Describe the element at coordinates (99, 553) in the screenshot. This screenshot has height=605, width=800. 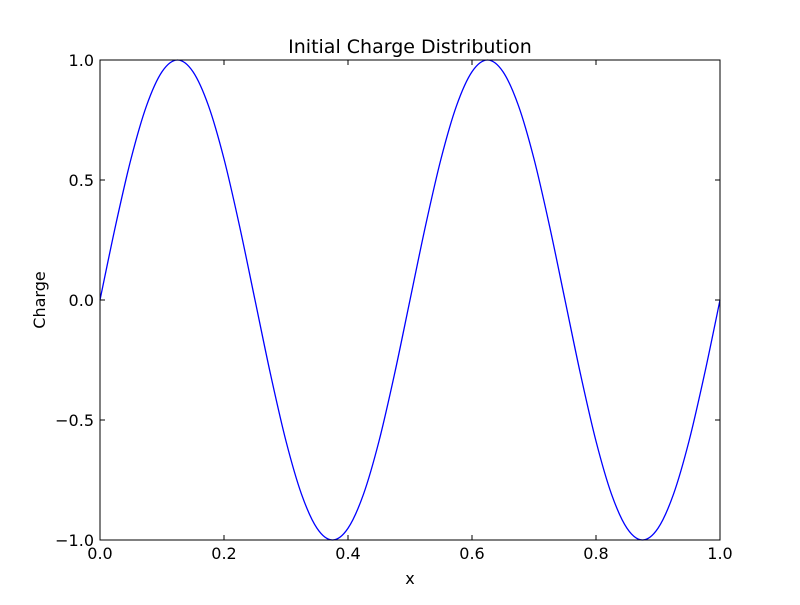
I see `x-tick-label: 0.0` at that location.